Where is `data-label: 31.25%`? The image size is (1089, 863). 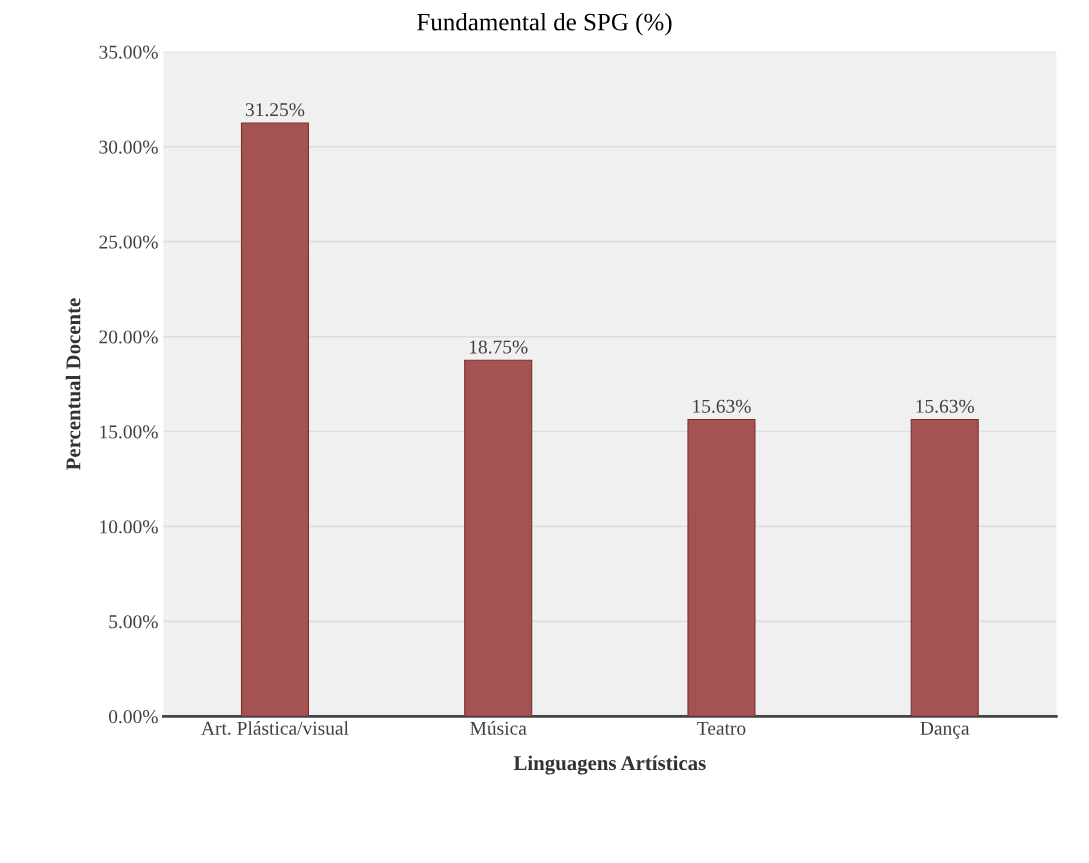 data-label: 31.25% is located at coordinates (275, 110).